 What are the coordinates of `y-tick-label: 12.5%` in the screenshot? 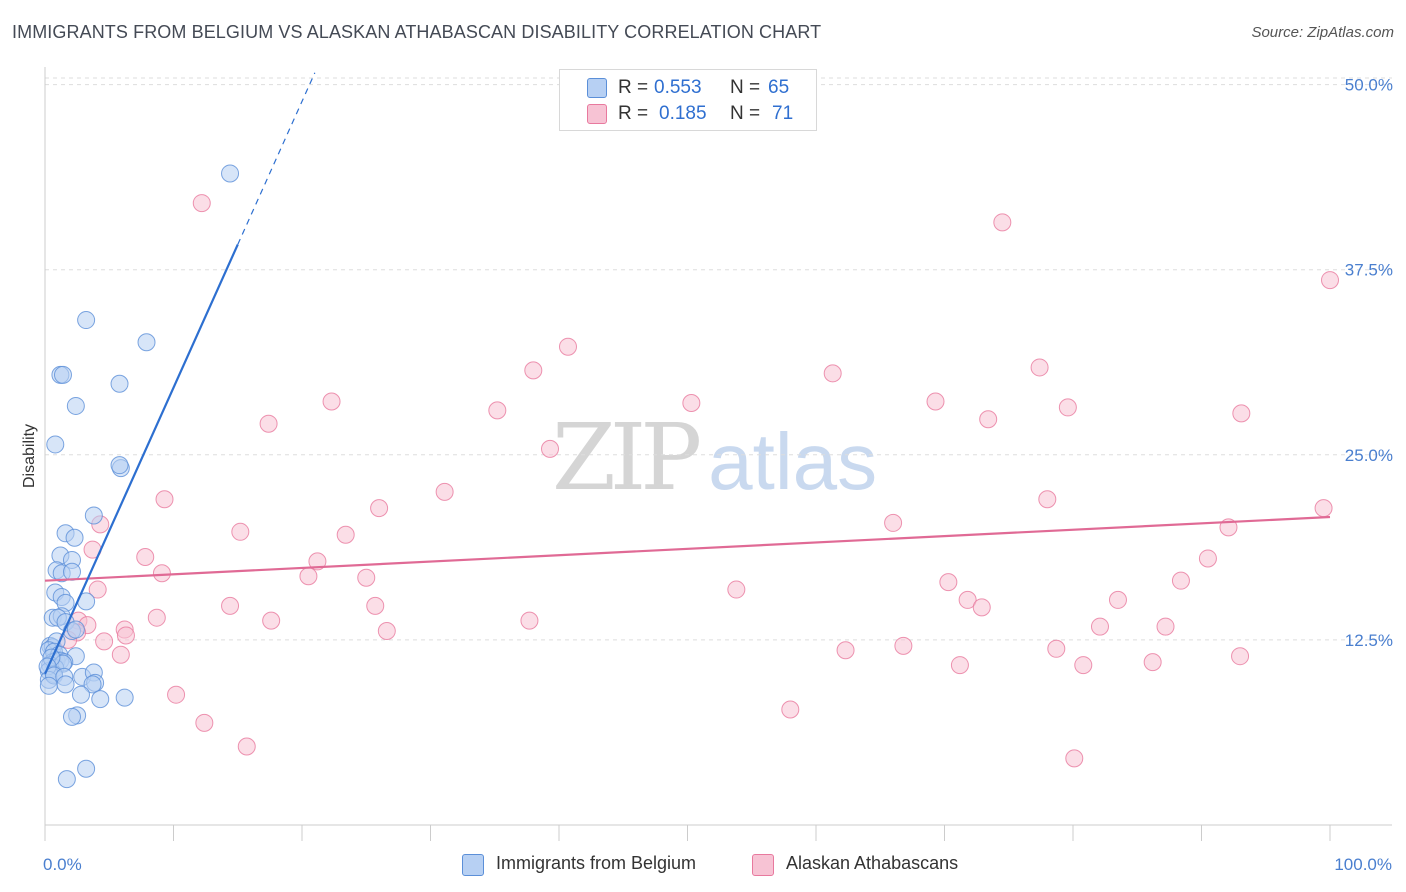 It's located at (1369, 640).